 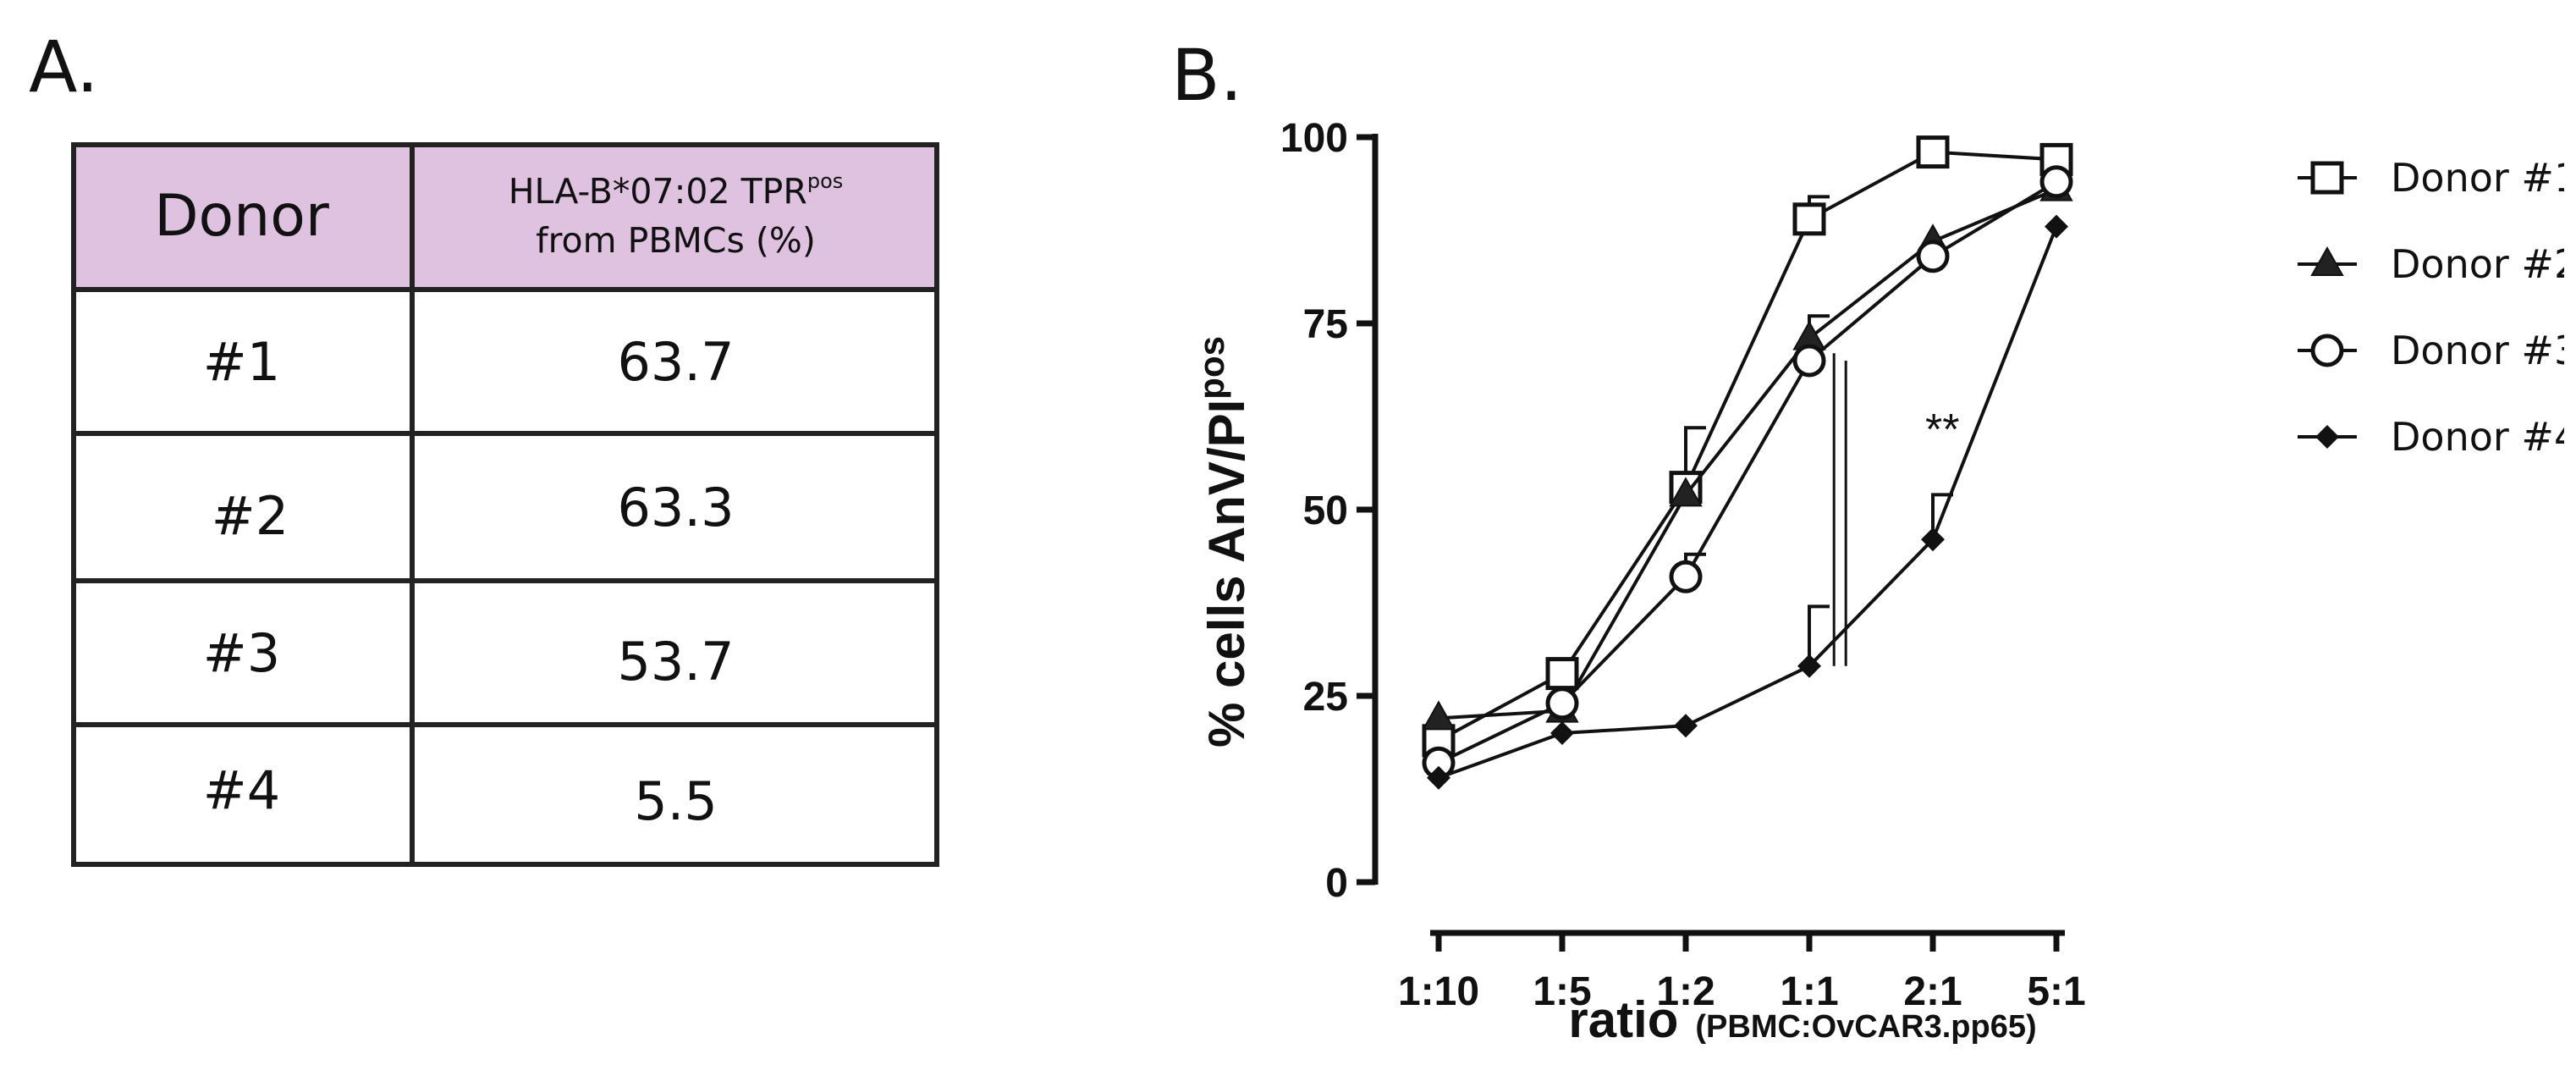 What do you see at coordinates (1226, 574) in the screenshot?
I see `y-axis-label-main: % cells AnV/PI` at bounding box center [1226, 574].